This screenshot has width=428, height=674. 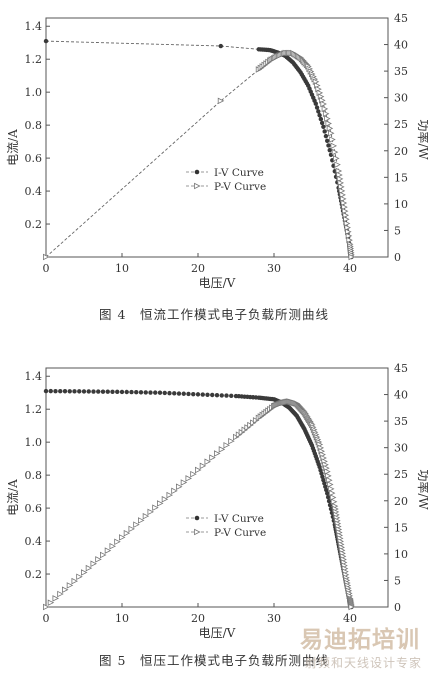 I want to click on y-left-tick-label: 0.2, so click(x=34, y=224).